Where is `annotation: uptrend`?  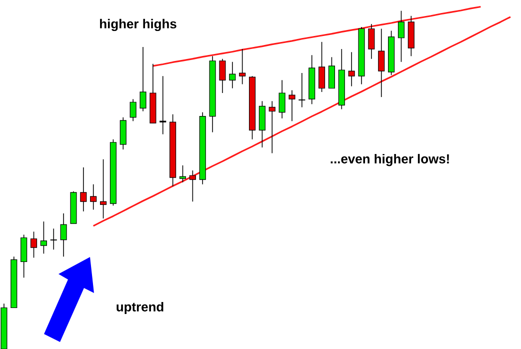 annotation: uptrend is located at coordinates (140, 308).